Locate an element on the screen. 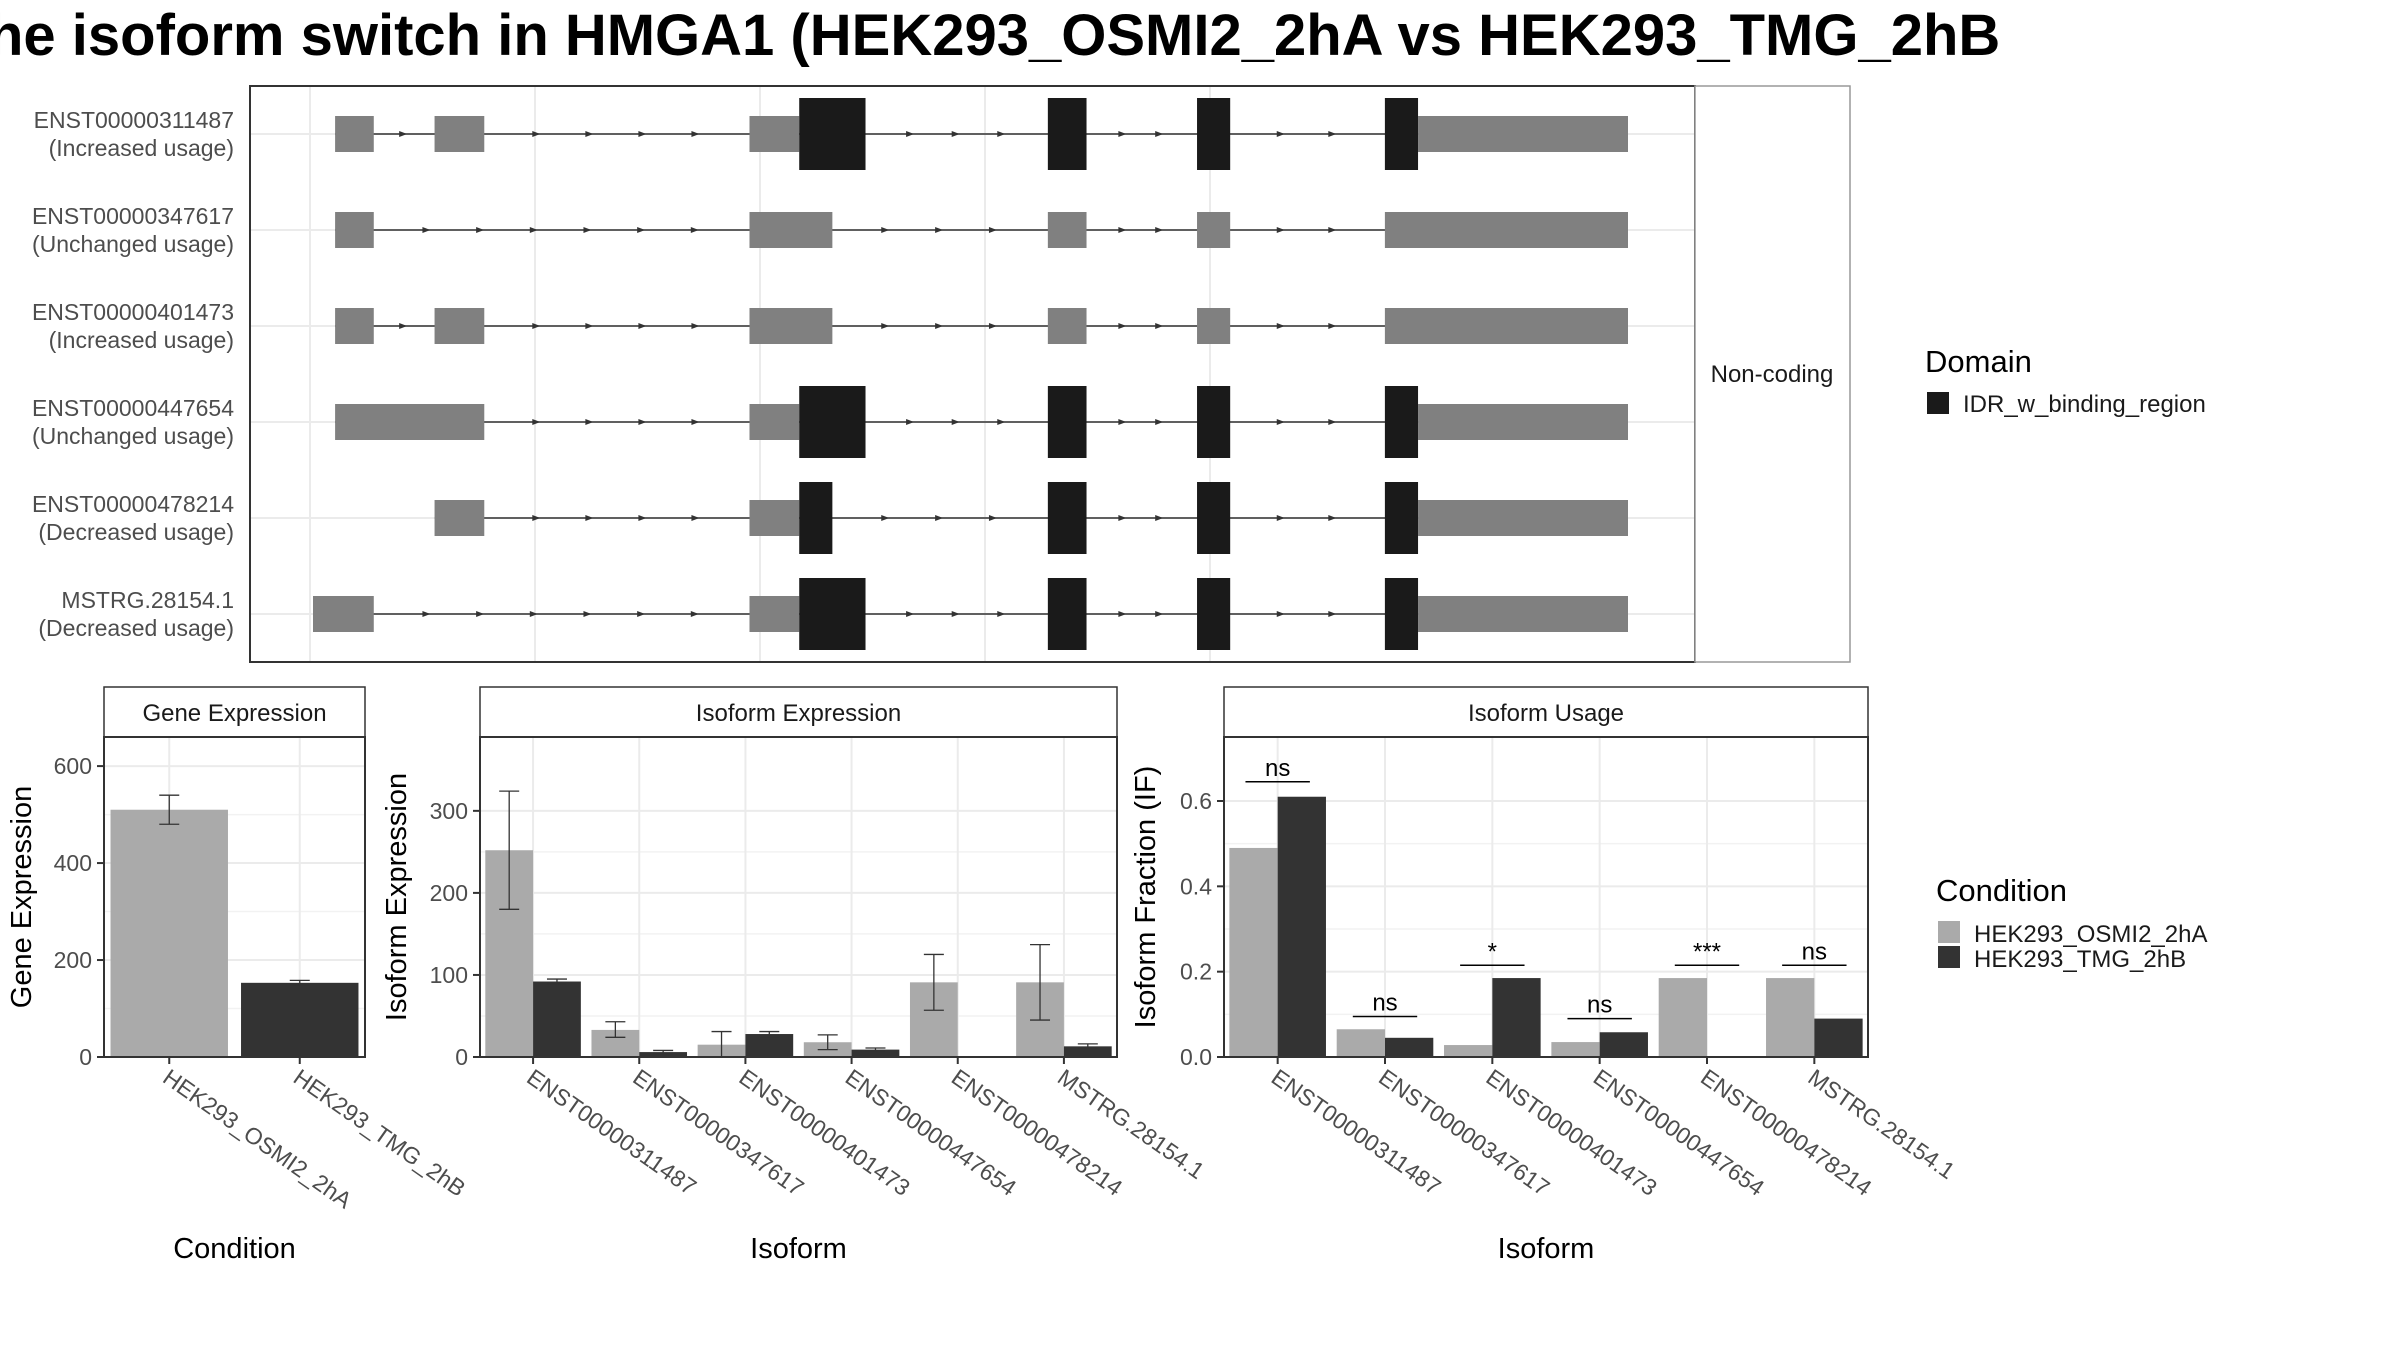 The height and width of the screenshot is (1350, 2400). y-tick-label: 0.0 is located at coordinates (1196, 1057).